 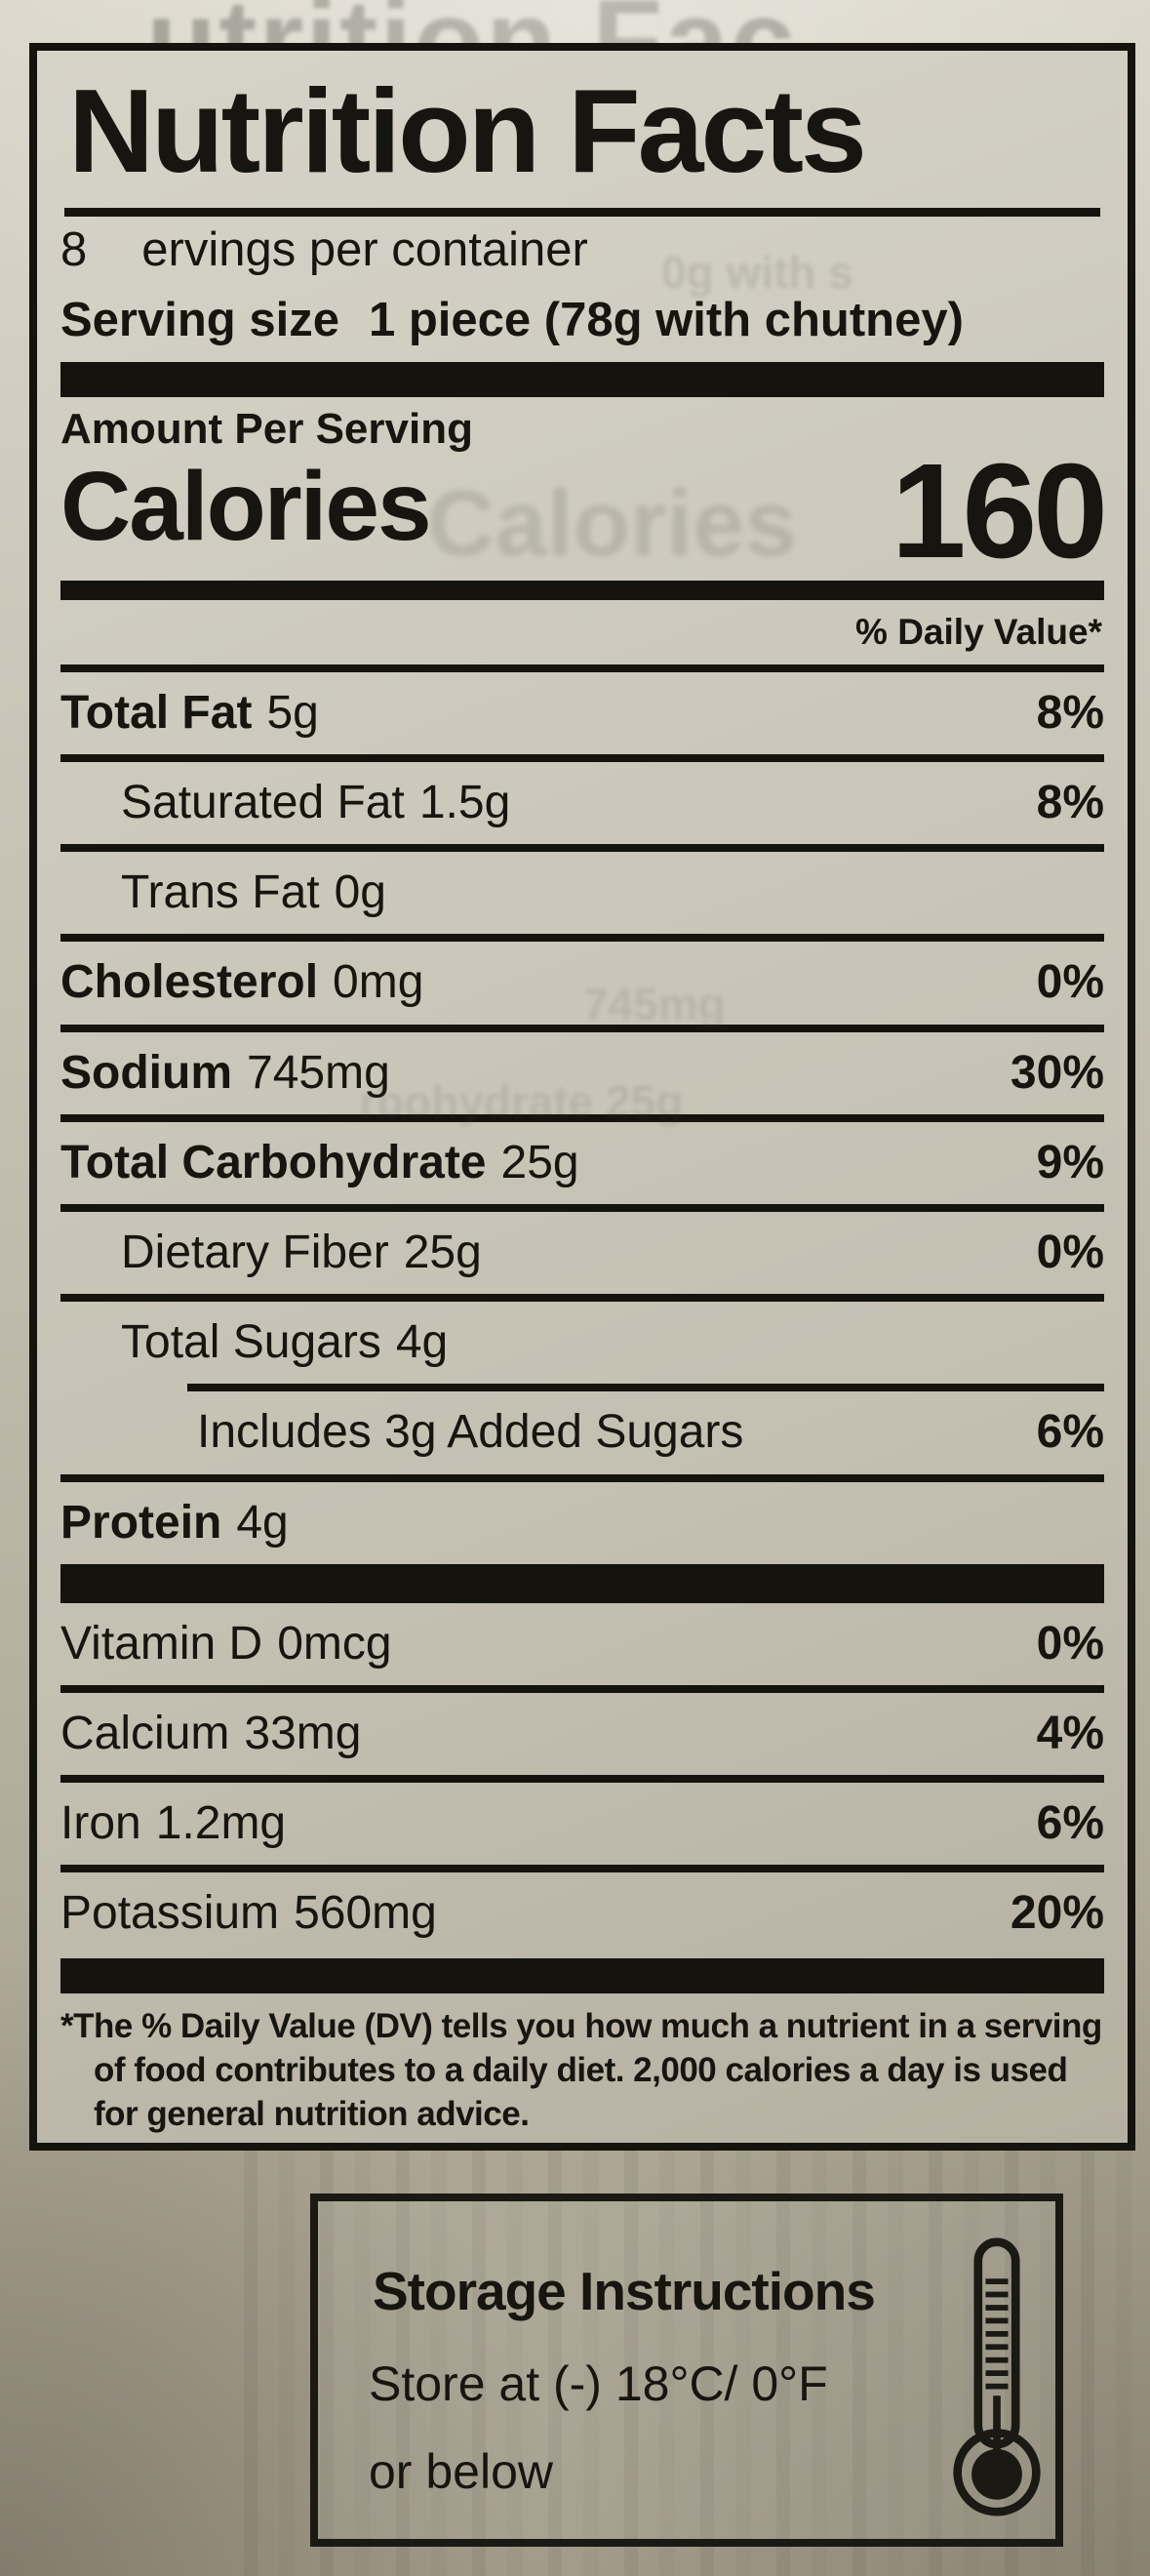 I want to click on separator-indented, so click(x=645, y=1388).